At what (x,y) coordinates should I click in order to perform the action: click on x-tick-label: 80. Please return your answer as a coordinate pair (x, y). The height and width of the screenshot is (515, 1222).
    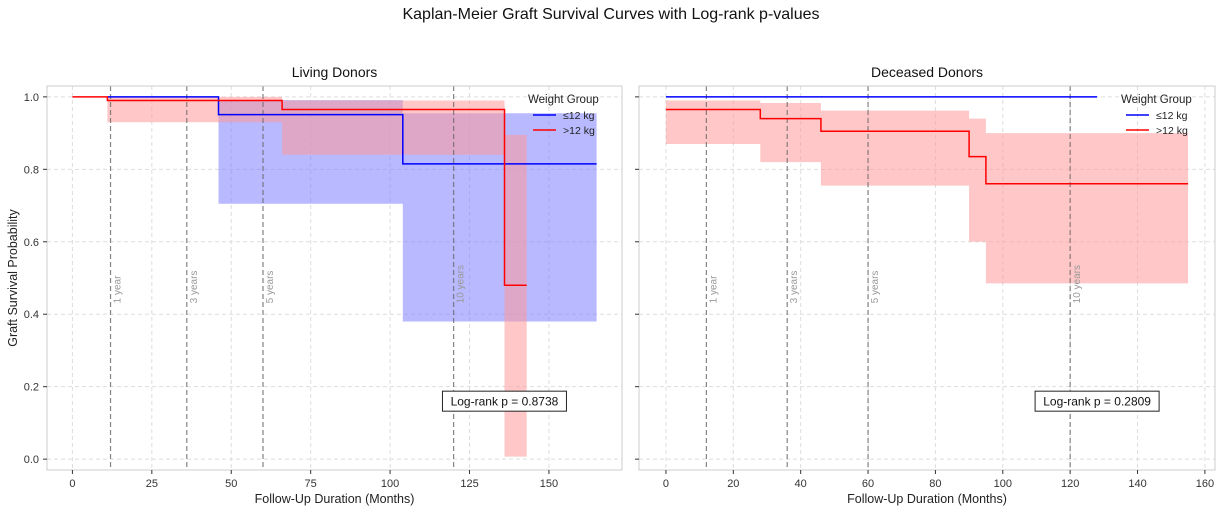
    Looking at the image, I should click on (935, 484).